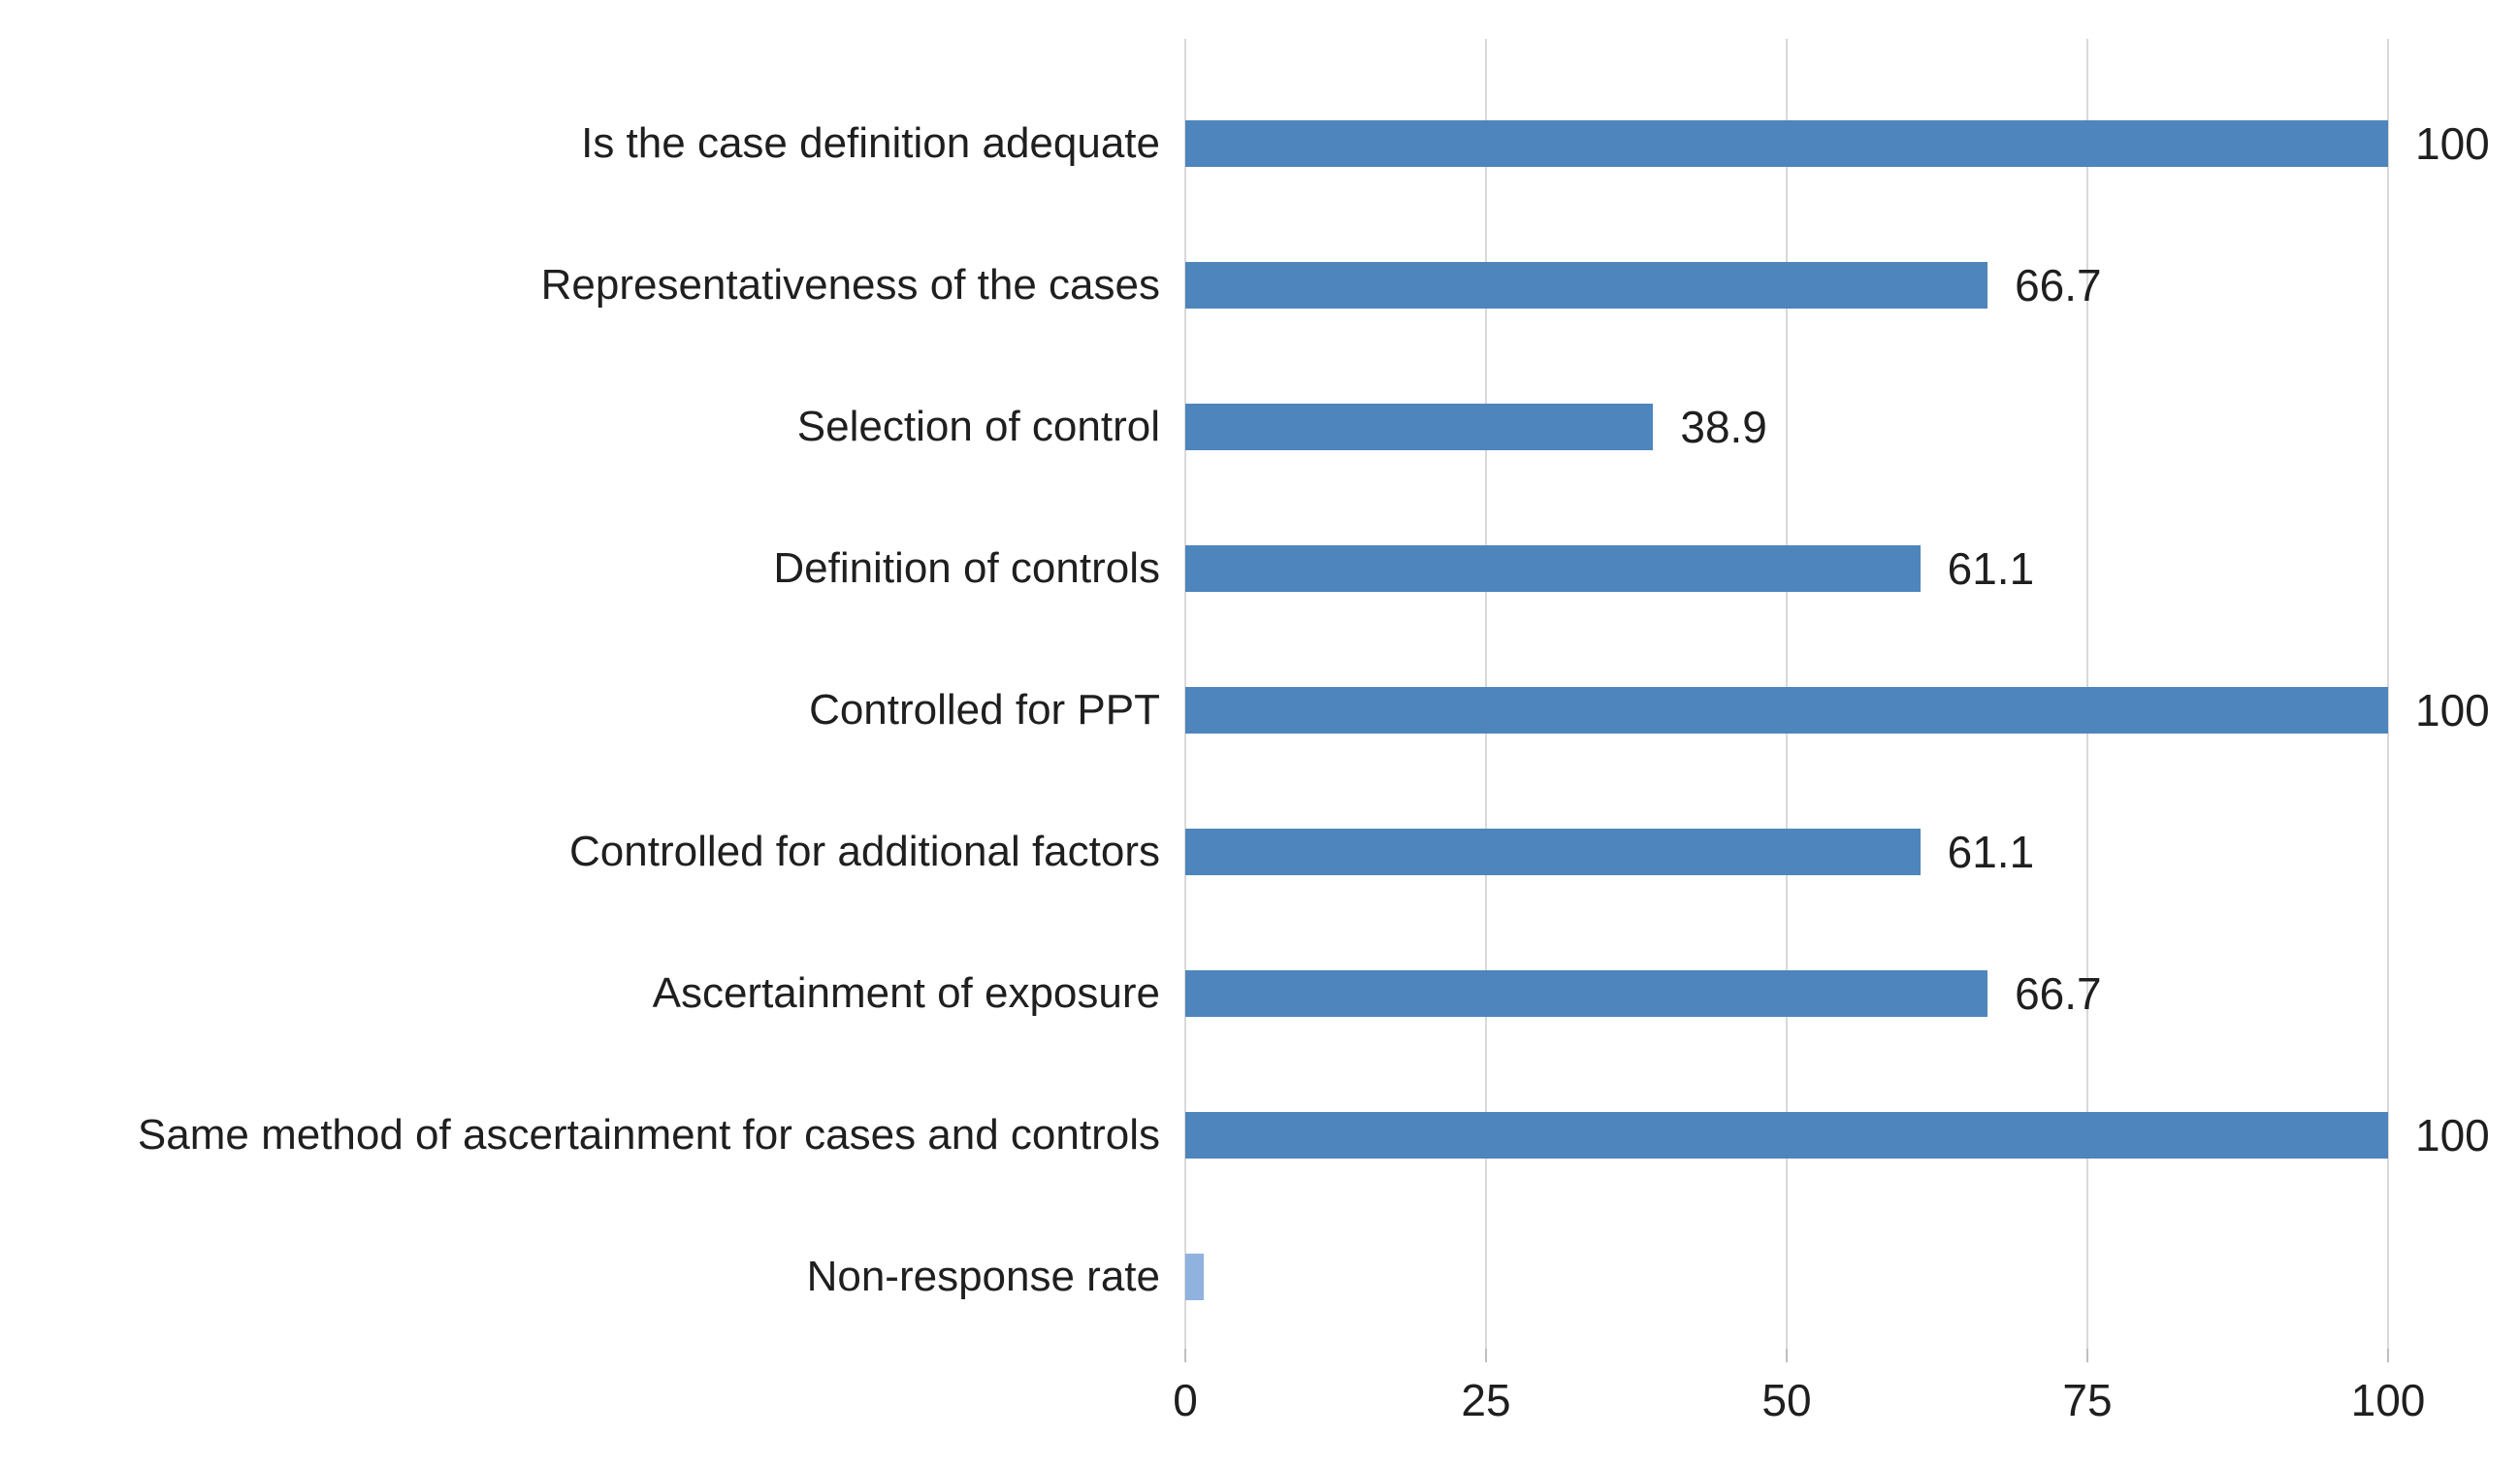 This screenshot has height=1470, width=2520. Describe the element at coordinates (984, 710) in the screenshot. I see `category-label: Controlled for PPT` at that location.